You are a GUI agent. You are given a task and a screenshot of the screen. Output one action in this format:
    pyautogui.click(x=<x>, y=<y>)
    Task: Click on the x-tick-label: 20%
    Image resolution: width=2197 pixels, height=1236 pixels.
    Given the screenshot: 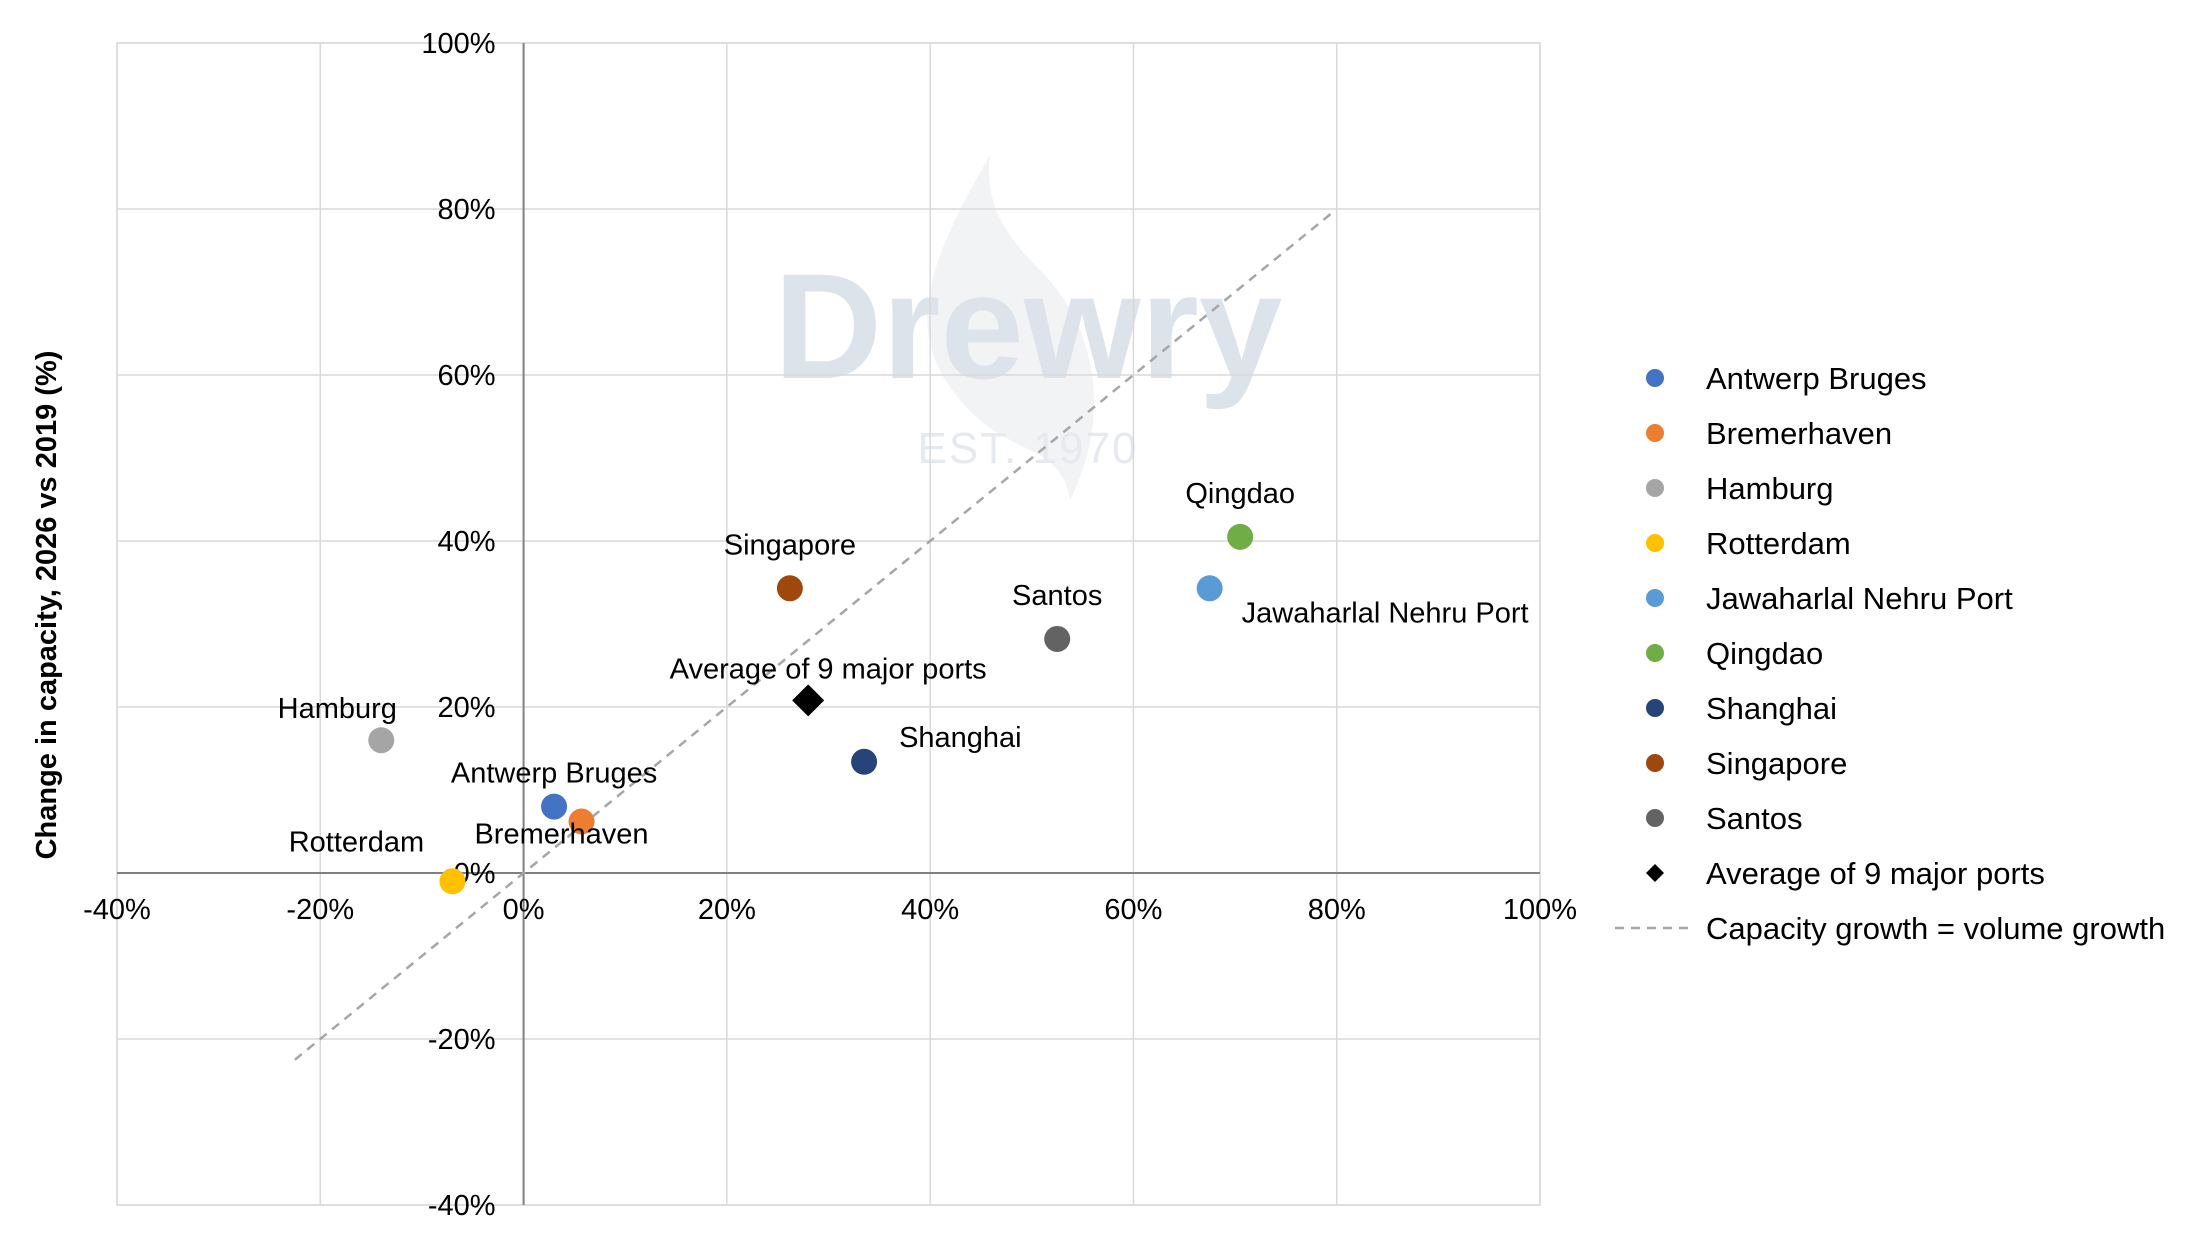 What is the action you would take?
    pyautogui.click(x=727, y=910)
    